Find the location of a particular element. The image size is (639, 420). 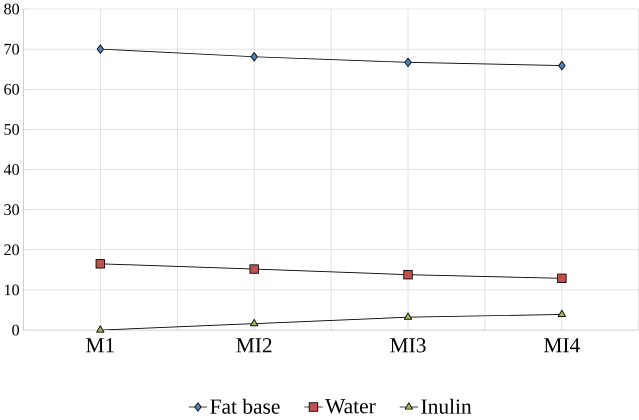

y-tick-label: 30 is located at coordinates (12, 210).